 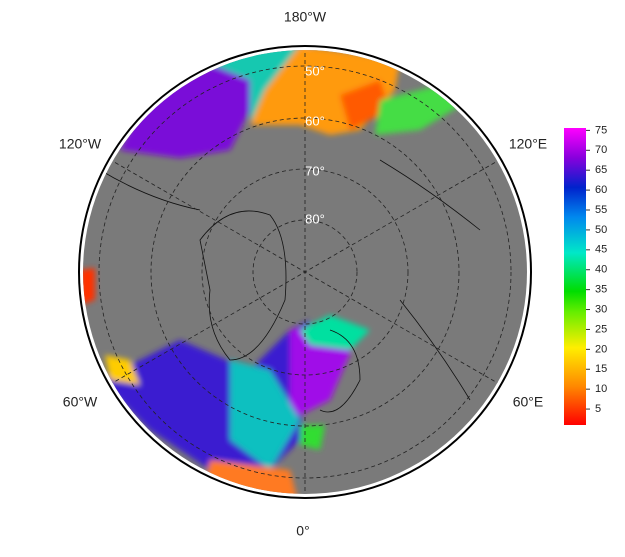 What do you see at coordinates (601, 389) in the screenshot?
I see `colorbar-tick-label: 10` at bounding box center [601, 389].